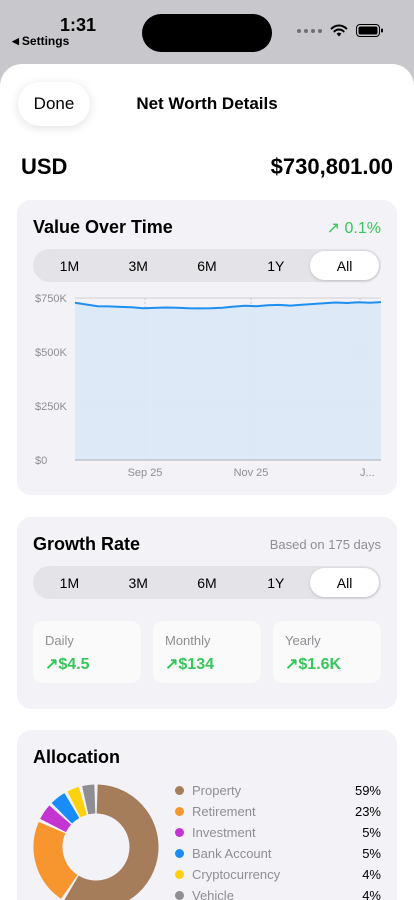  What do you see at coordinates (224, 811) in the screenshot?
I see `legend-label: Retirement` at bounding box center [224, 811].